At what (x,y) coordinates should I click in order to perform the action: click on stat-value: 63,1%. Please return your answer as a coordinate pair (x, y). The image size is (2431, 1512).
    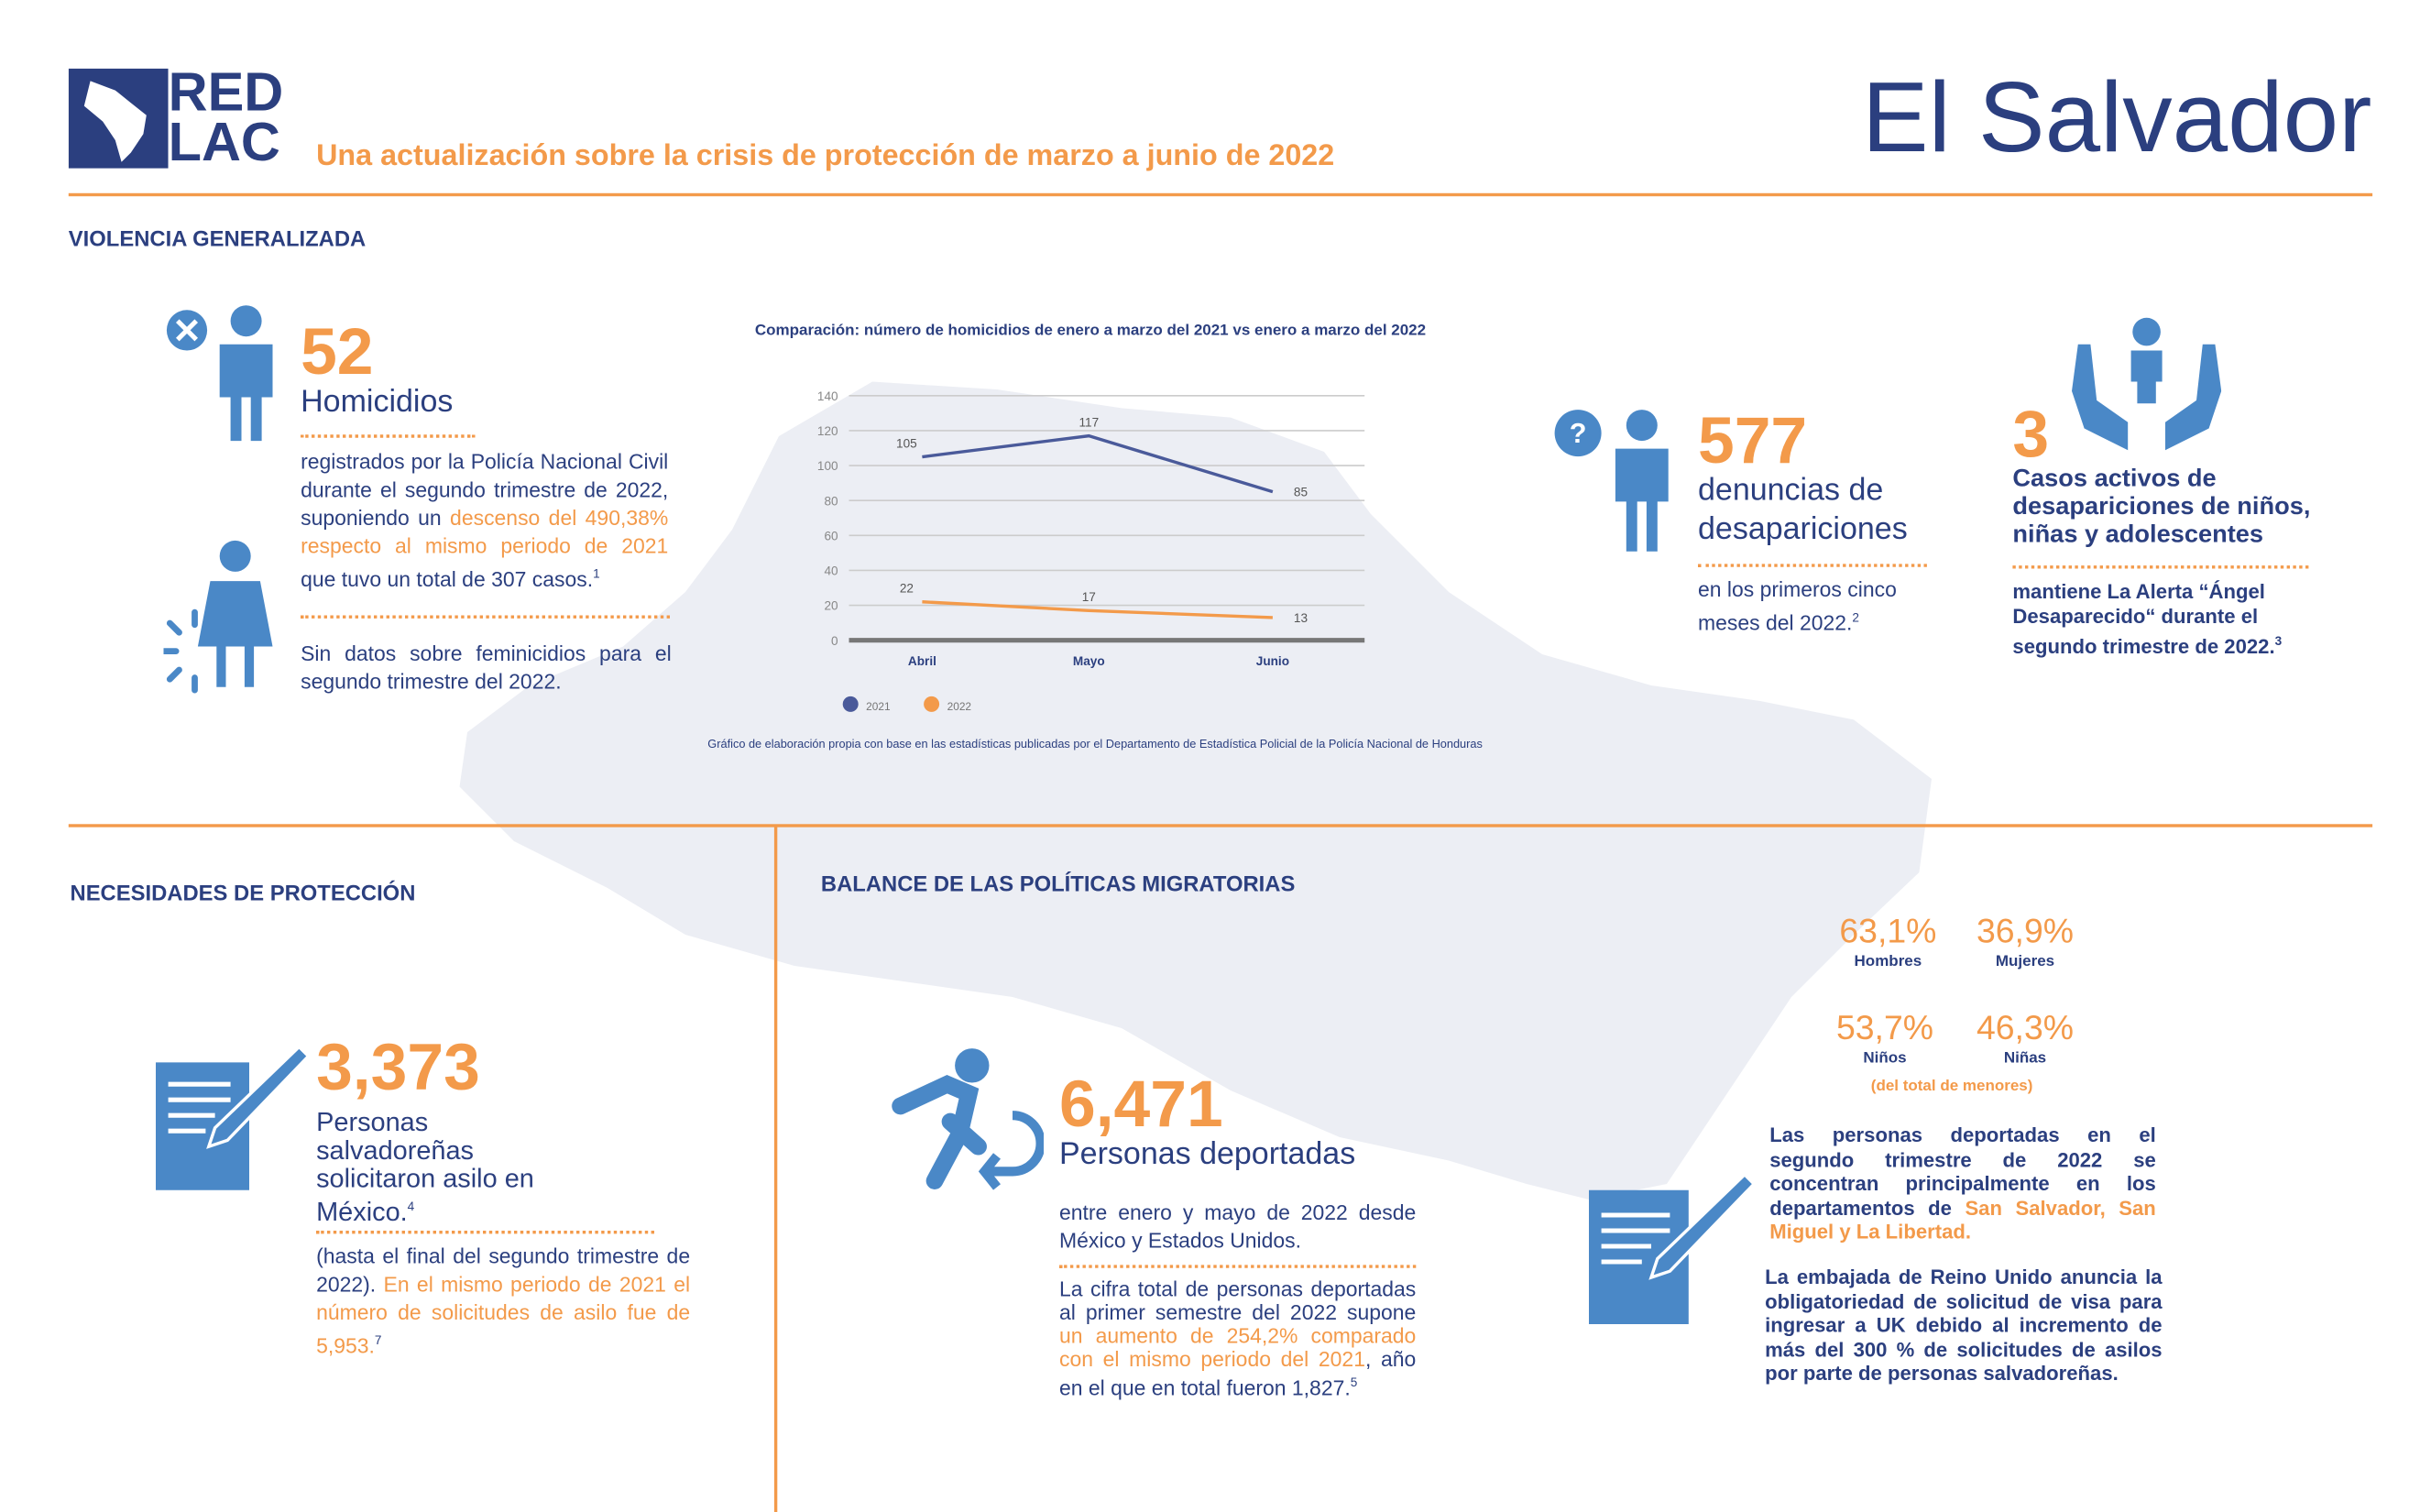
    Looking at the image, I should click on (1888, 930).